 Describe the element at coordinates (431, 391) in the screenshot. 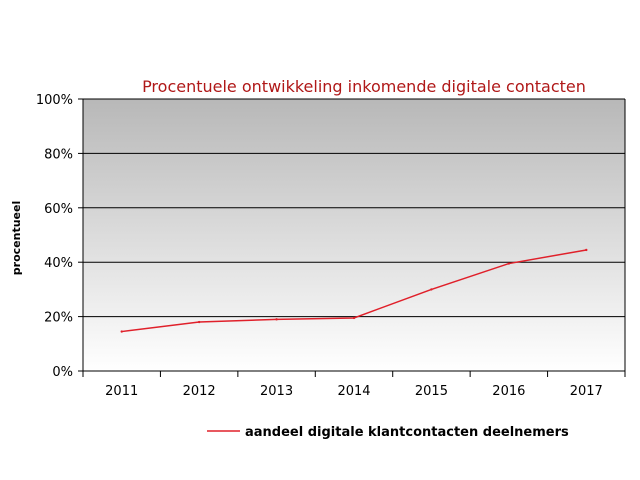

I see `x-tick-label: 2015` at that location.